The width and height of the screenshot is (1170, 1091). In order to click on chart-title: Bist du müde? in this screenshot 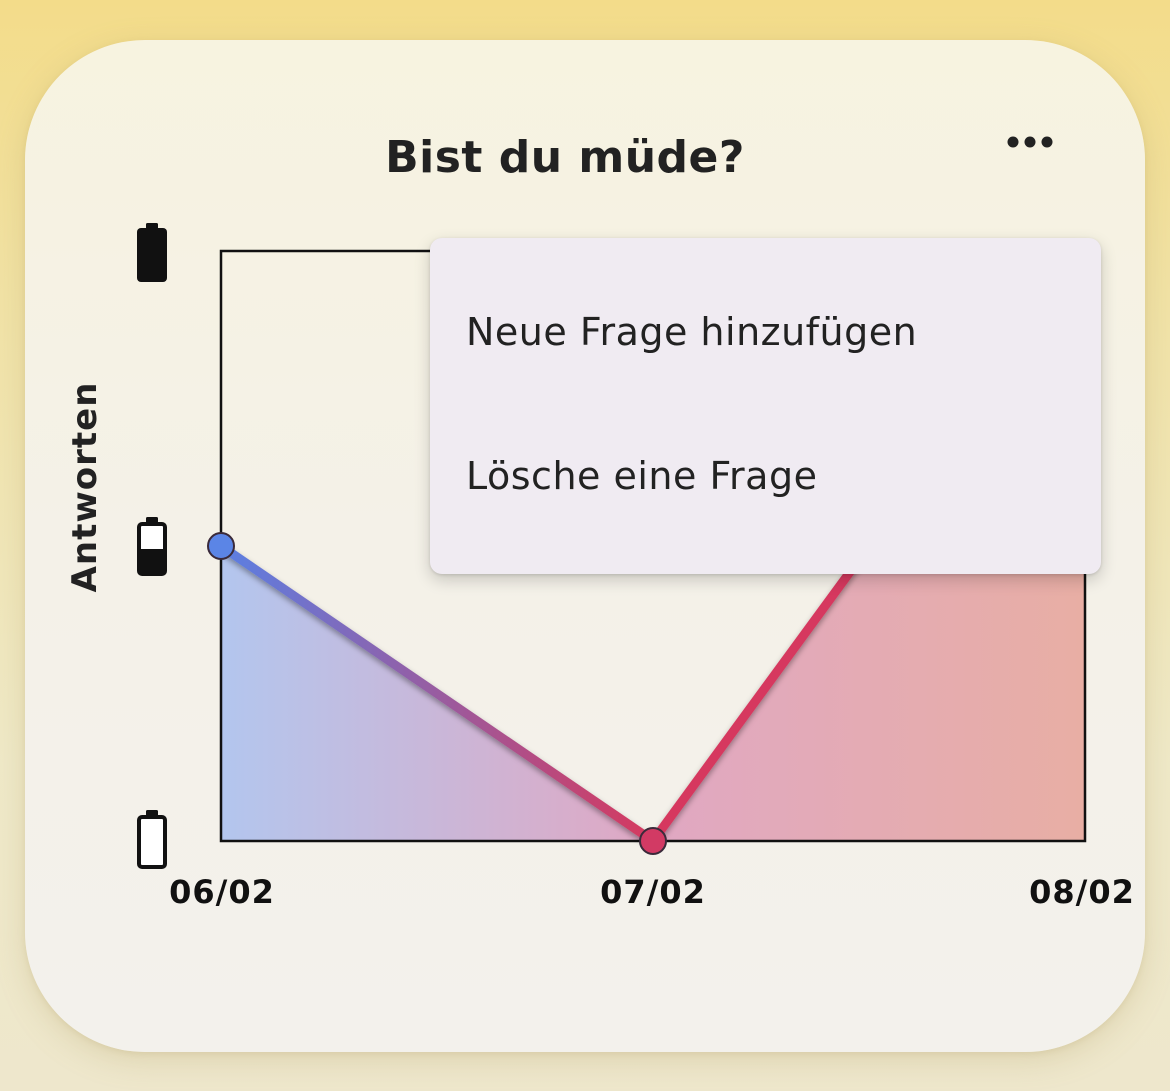, I will do `click(565, 157)`.